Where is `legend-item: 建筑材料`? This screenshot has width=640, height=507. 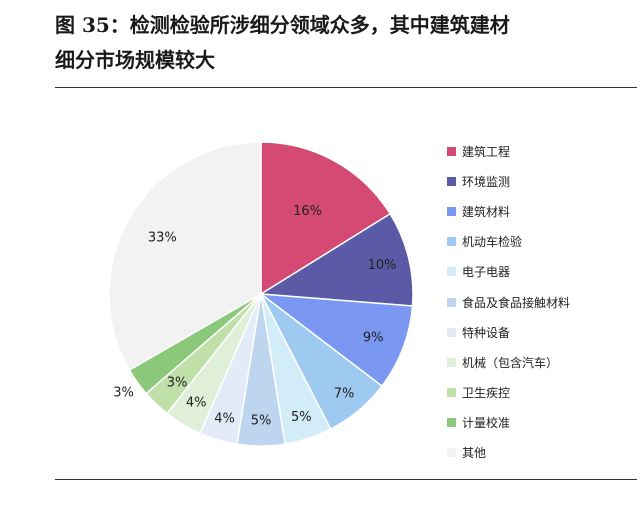
legend-item: 建筑材料 is located at coordinates (542, 211).